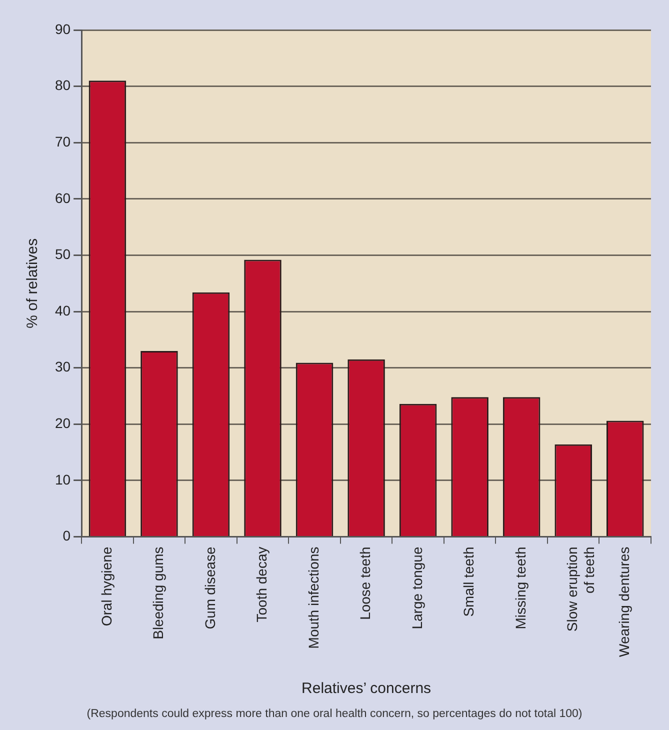 This screenshot has height=730, width=669. What do you see at coordinates (581, 589) in the screenshot?
I see `x-tick-label: Slow eruption of teeth` at bounding box center [581, 589].